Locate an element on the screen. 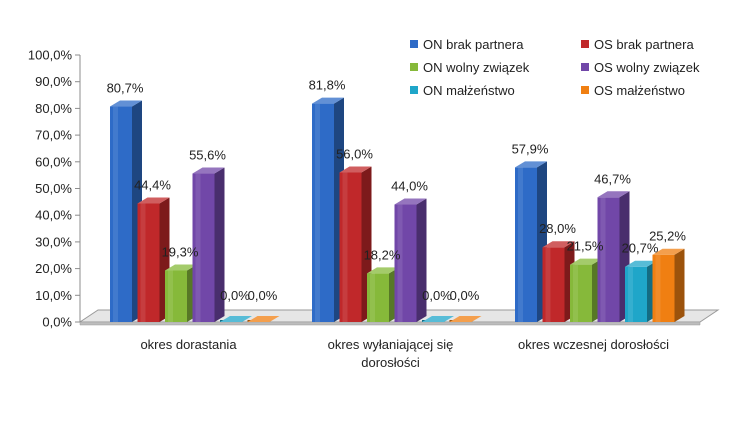  legend-item: ON małżeństwo is located at coordinates (462, 90).